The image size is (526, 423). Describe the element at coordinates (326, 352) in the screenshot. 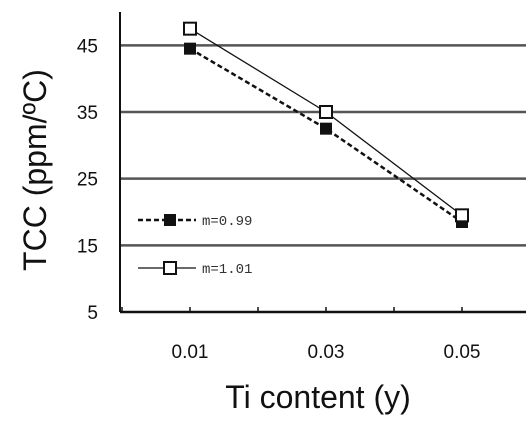

I see `x-tick-label: 0.03` at that location.